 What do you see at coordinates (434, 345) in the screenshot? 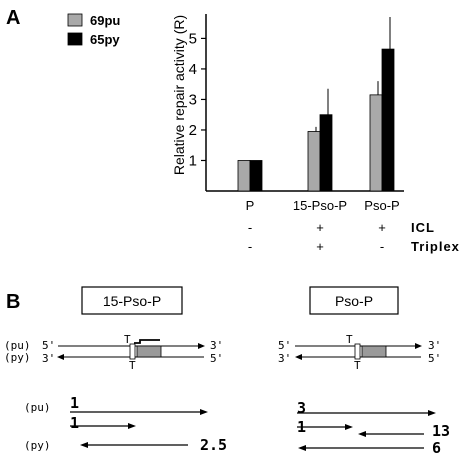
I see `right-top-3end: 3'` at bounding box center [434, 345].